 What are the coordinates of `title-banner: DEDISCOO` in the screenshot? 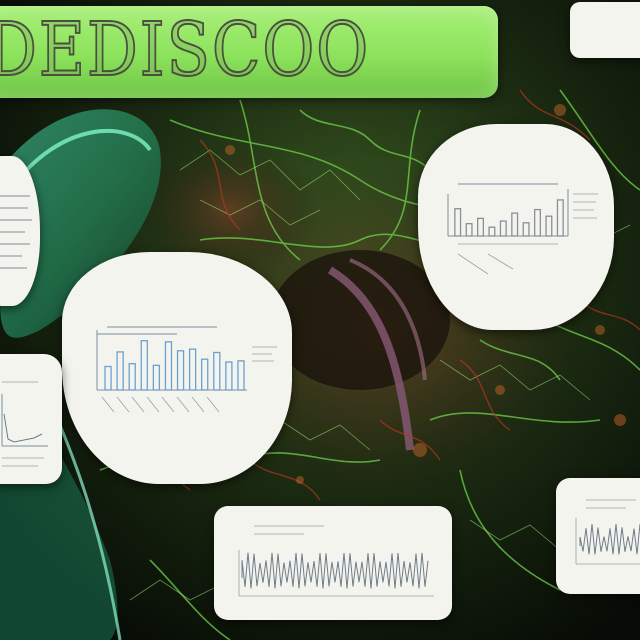 It's located at (249, 52).